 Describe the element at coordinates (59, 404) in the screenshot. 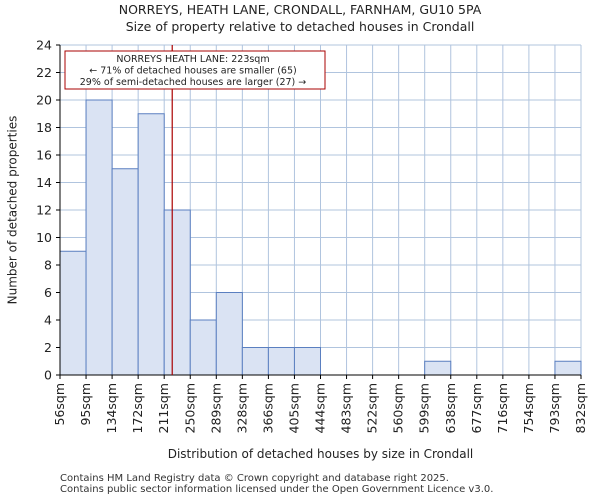

I see `x-tick-label: 56sqm` at that location.